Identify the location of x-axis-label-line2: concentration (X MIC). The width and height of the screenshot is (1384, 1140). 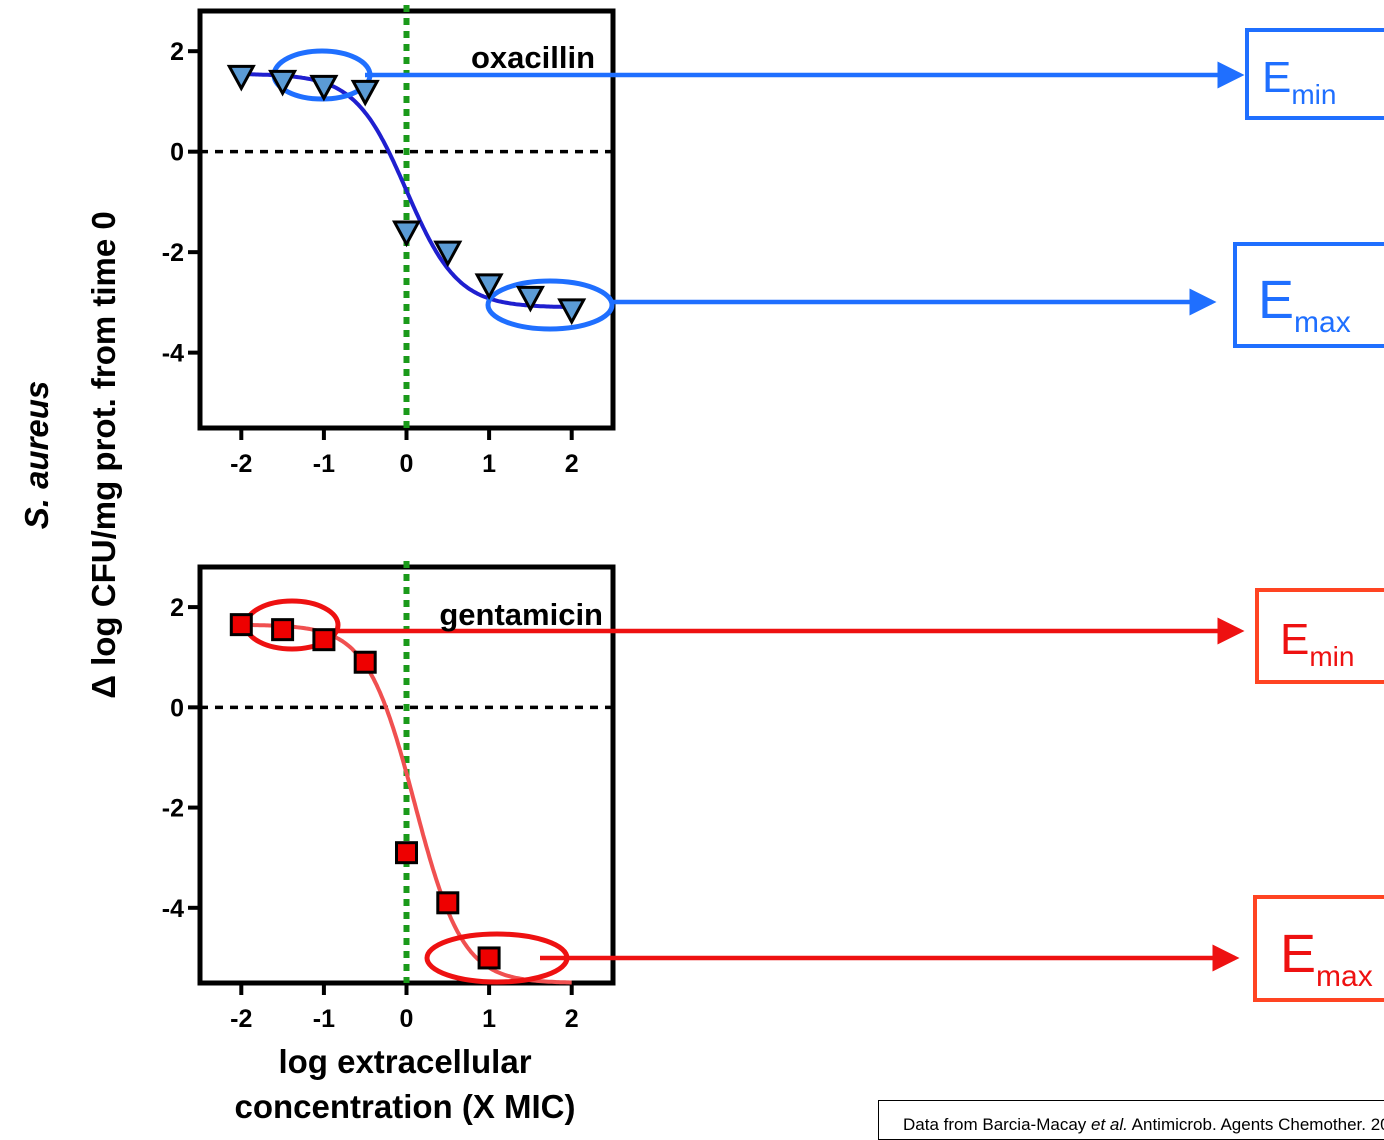
(404, 1106).